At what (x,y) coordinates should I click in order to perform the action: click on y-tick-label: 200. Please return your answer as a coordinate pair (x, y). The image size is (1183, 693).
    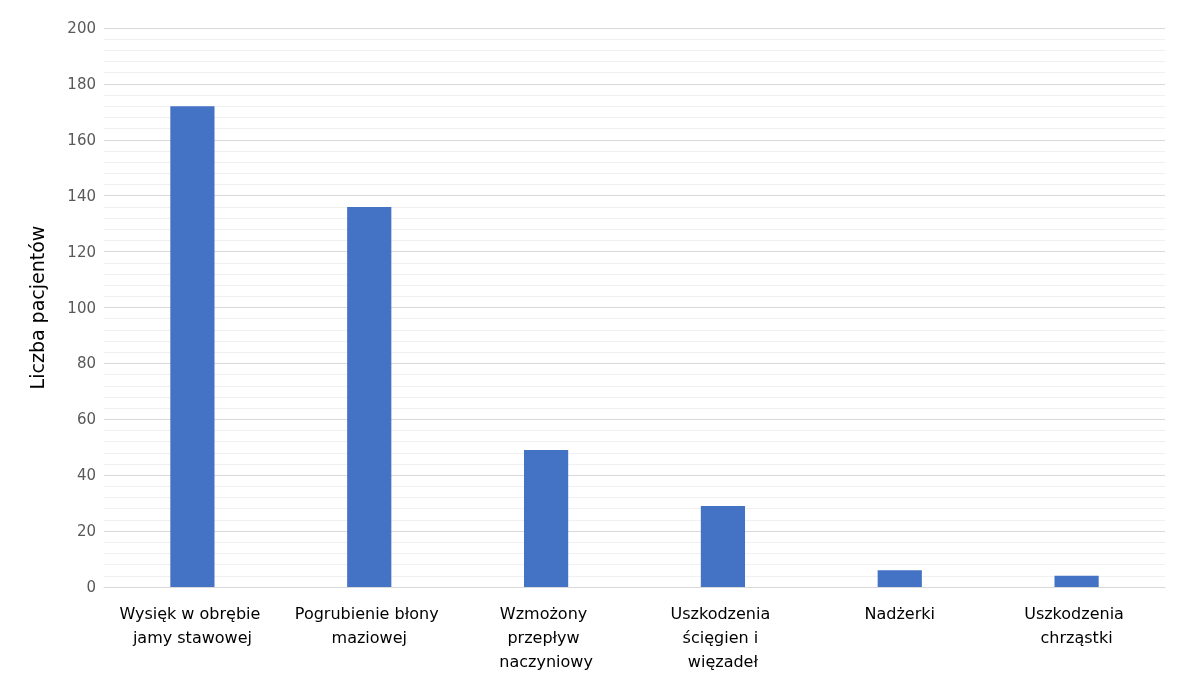
    Looking at the image, I should click on (81, 28).